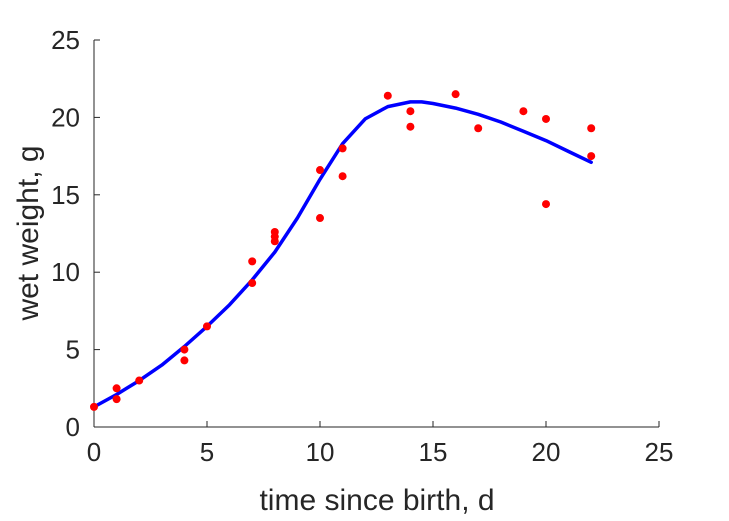 This screenshot has width=729, height=521. I want to click on x-tick-label: 15, so click(433, 452).